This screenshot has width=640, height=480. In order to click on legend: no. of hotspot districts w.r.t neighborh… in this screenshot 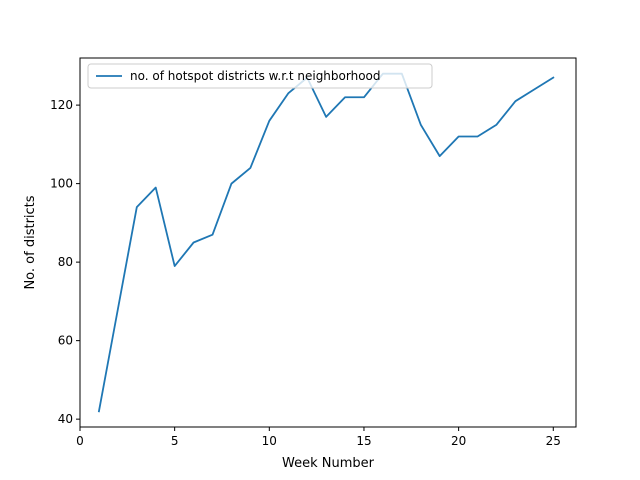, I will do `click(260, 76)`.